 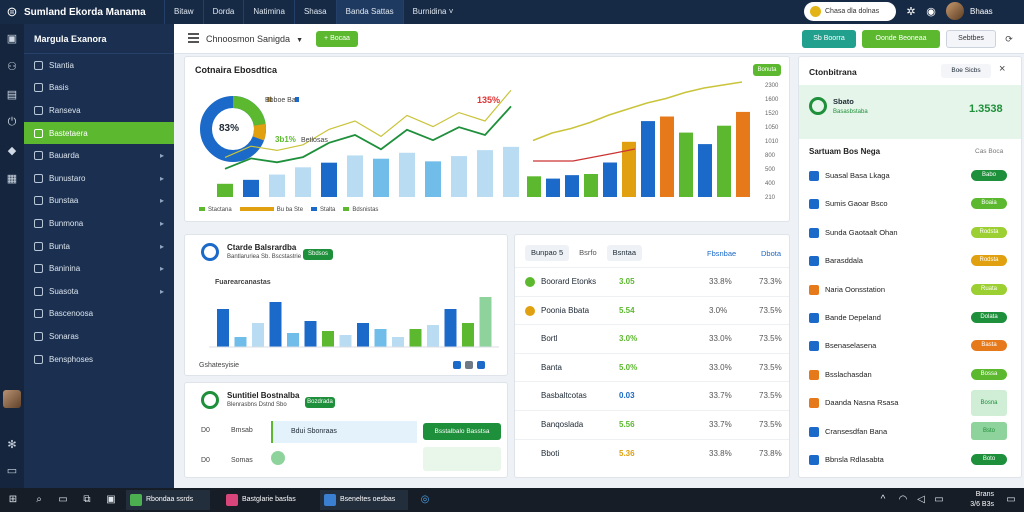 I want to click on sidebar-item: Bensphoses, so click(x=99, y=359).